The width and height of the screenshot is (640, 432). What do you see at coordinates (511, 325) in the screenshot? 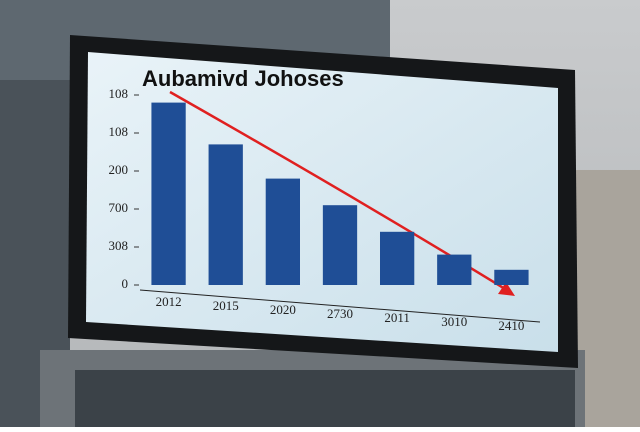
I see `x-tick-label: 2410` at bounding box center [511, 325].